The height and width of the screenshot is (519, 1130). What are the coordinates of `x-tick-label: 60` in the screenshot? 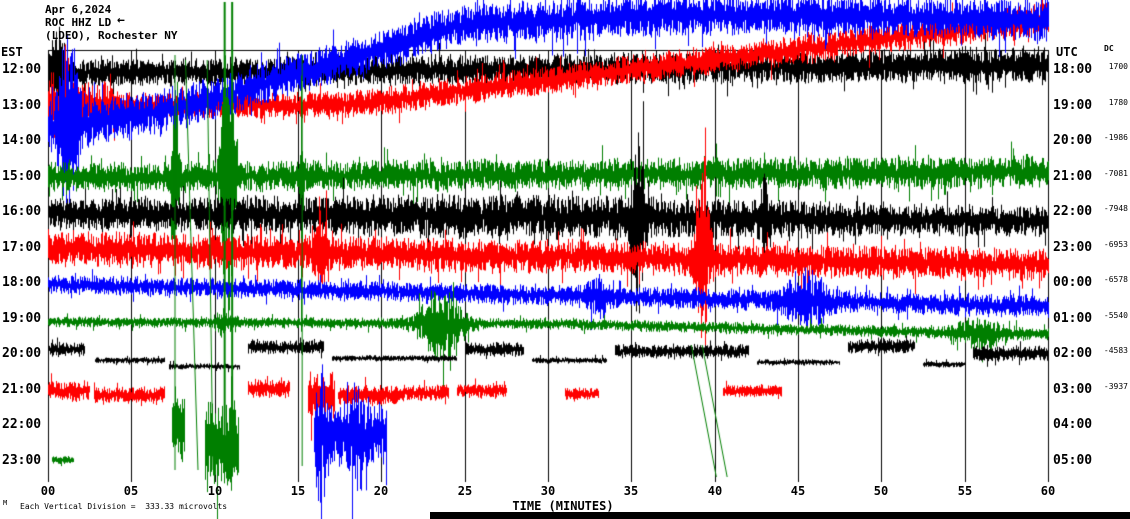 It's located at (1048, 491).